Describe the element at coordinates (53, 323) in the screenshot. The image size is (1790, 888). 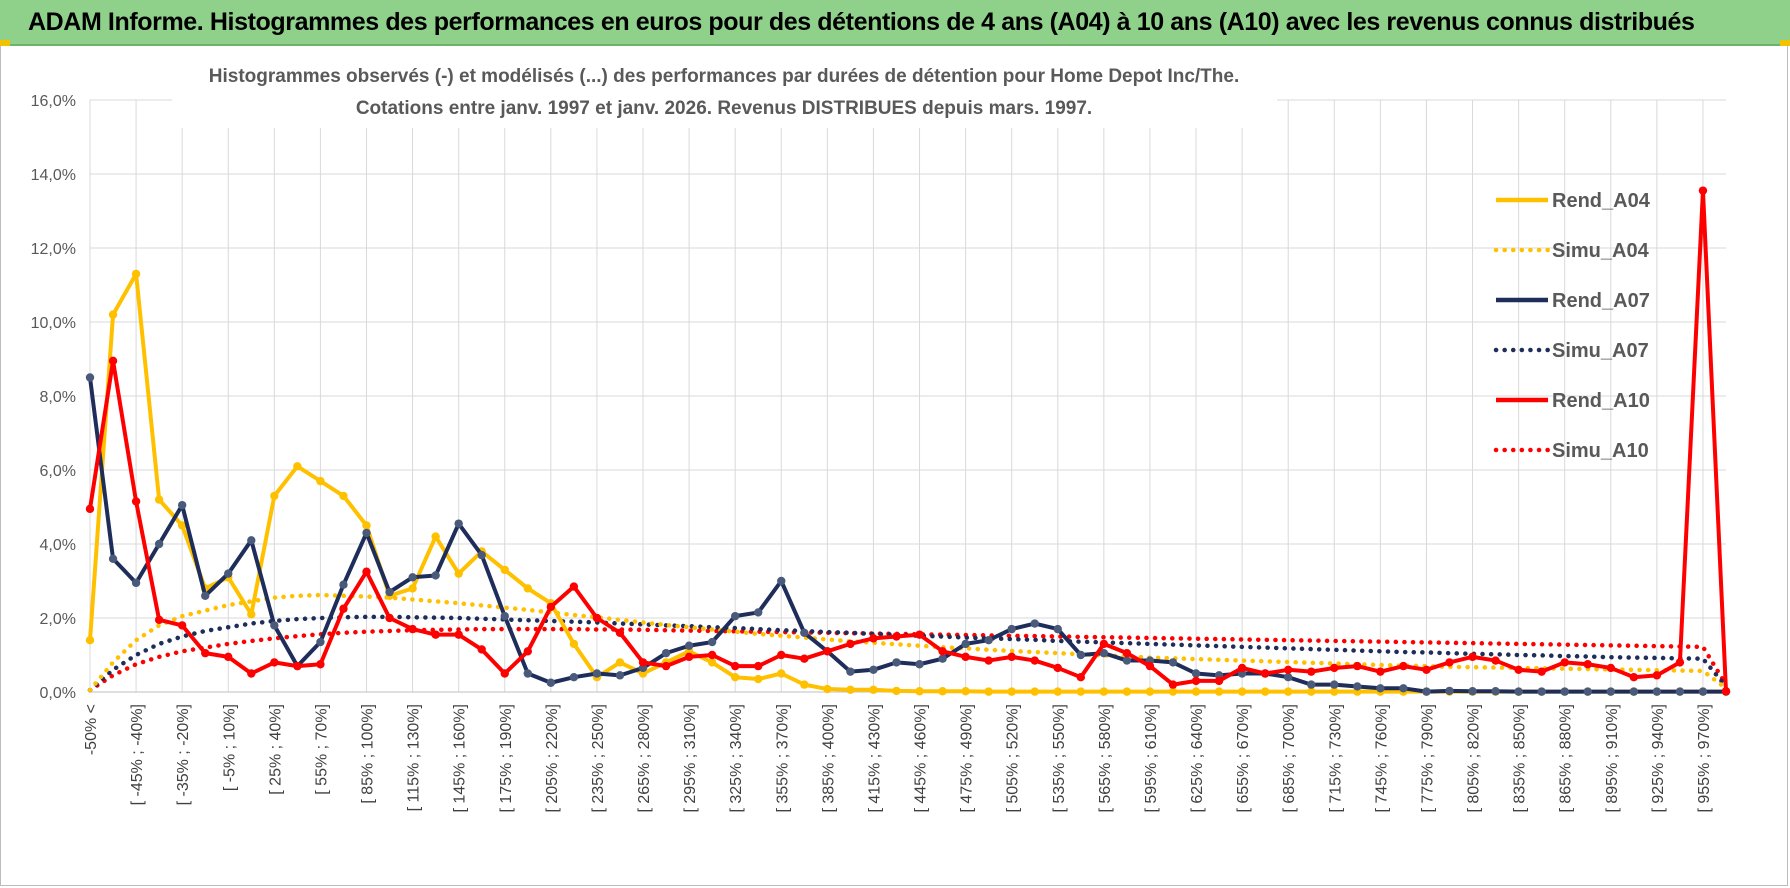
I see `y-tick-label: 10,0%` at that location.